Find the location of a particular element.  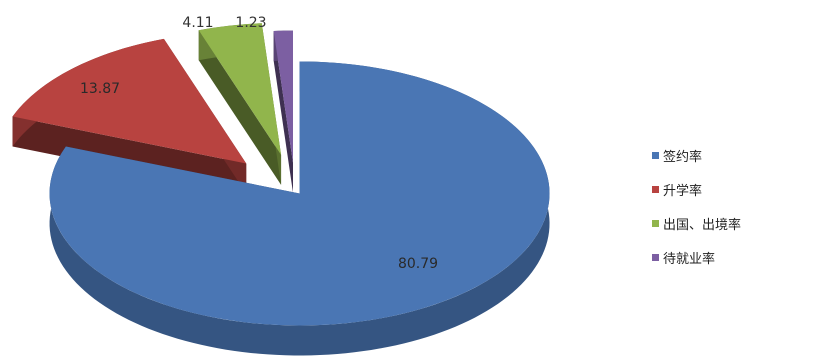

data-label-further-study: 13.87 is located at coordinates (100, 89).